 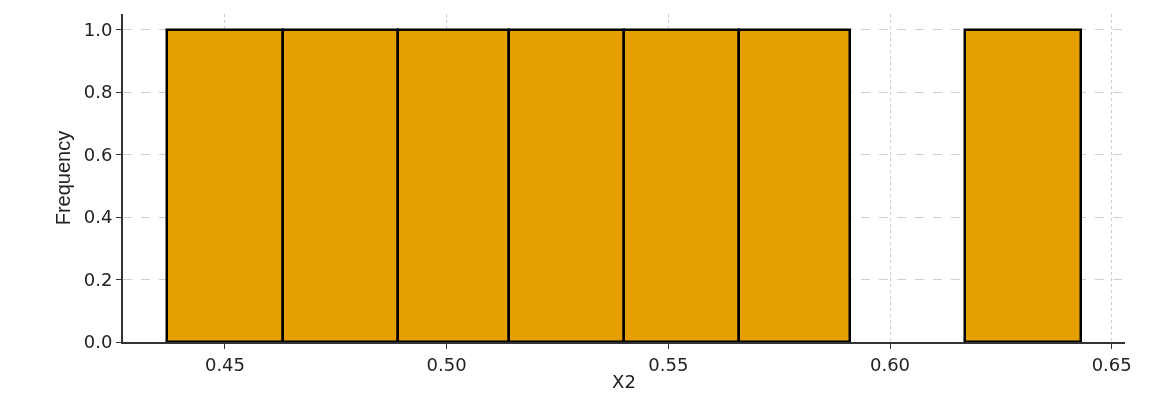 I want to click on x-axis-title: X2, so click(x=624, y=382).